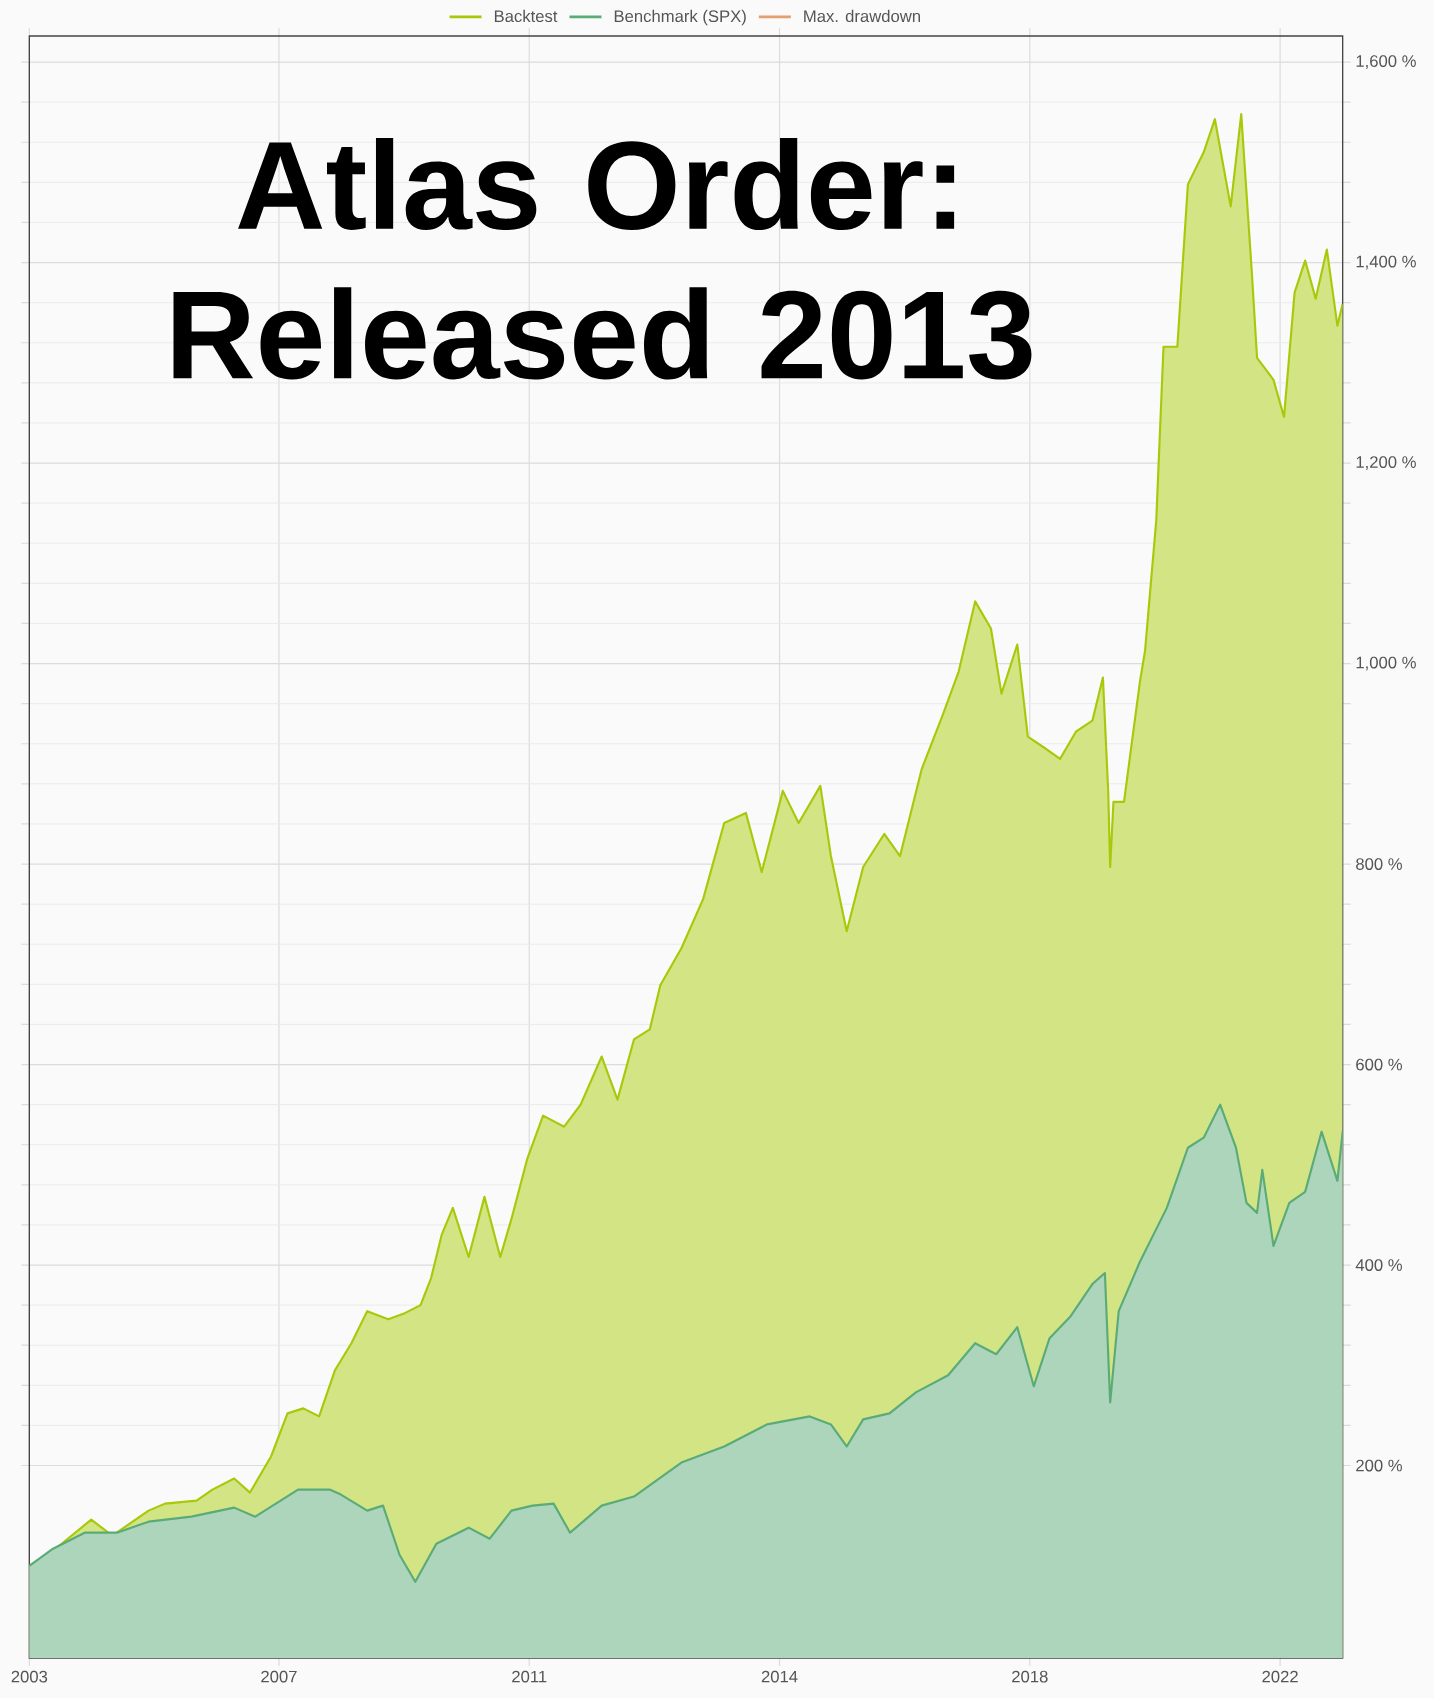 This screenshot has height=1698, width=1434. I want to click on legend-label: Backtest, so click(526, 16).